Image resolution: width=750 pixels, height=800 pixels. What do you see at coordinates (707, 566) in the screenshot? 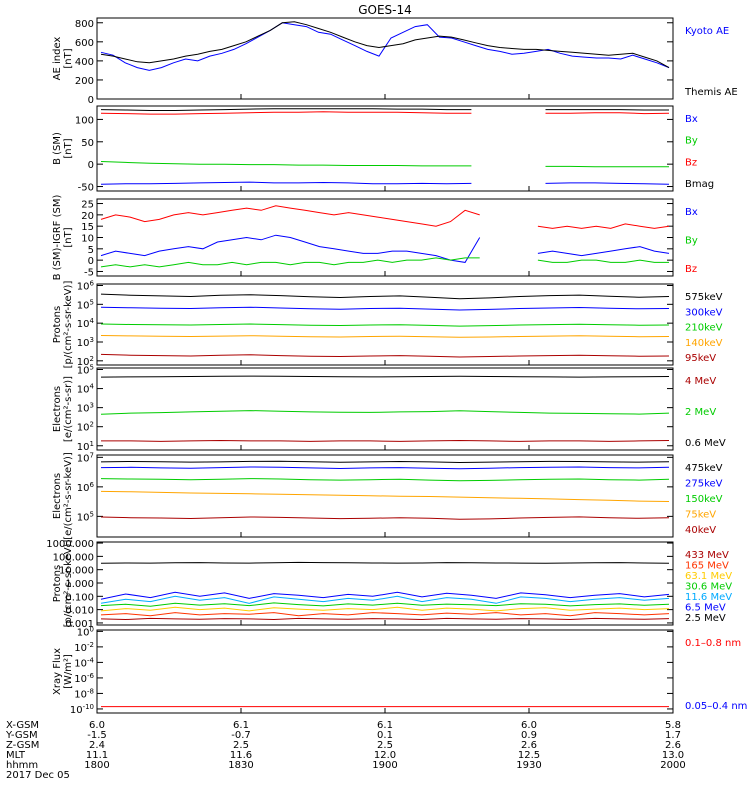
I see `legend-entry: 165 MeV` at bounding box center [707, 566].